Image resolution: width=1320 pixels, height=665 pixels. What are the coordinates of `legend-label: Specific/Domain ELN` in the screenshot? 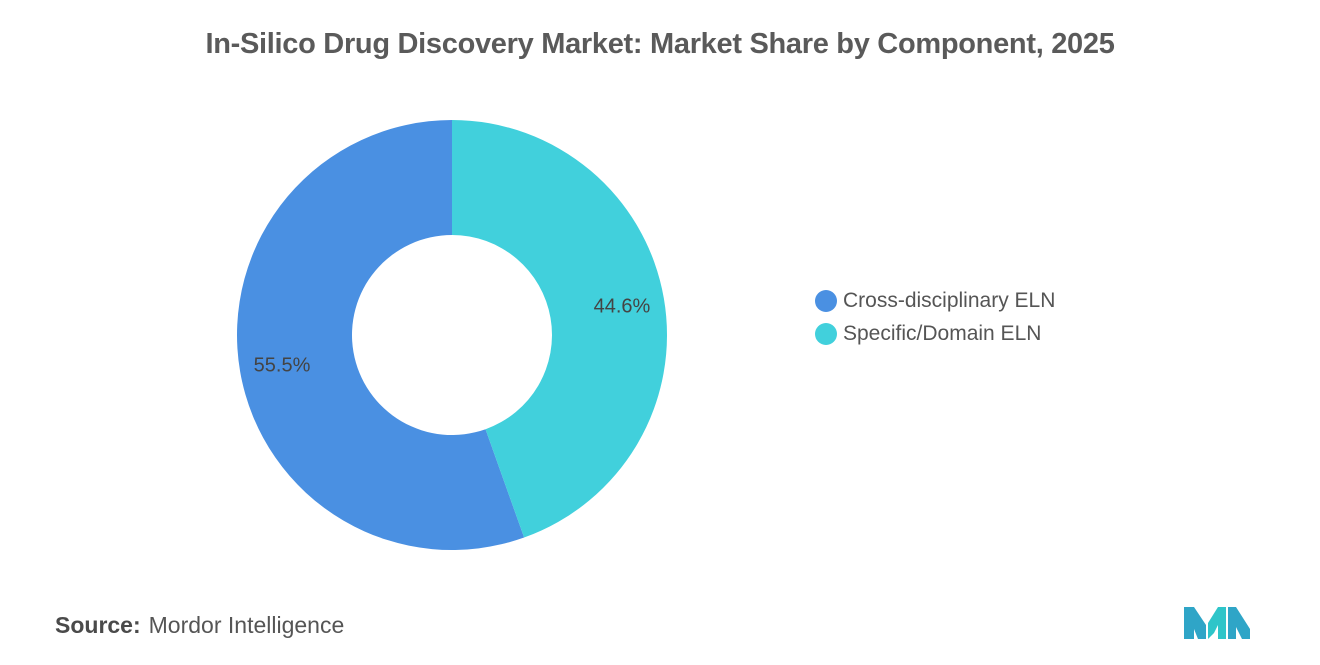 It's located at (942, 333).